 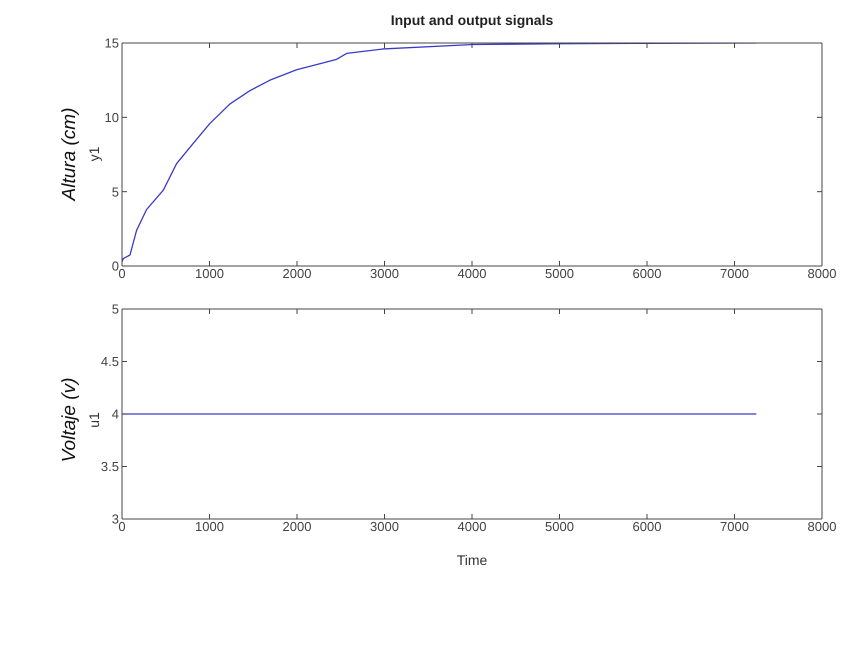 I want to click on chart-title: Input and output signals, so click(x=472, y=20).